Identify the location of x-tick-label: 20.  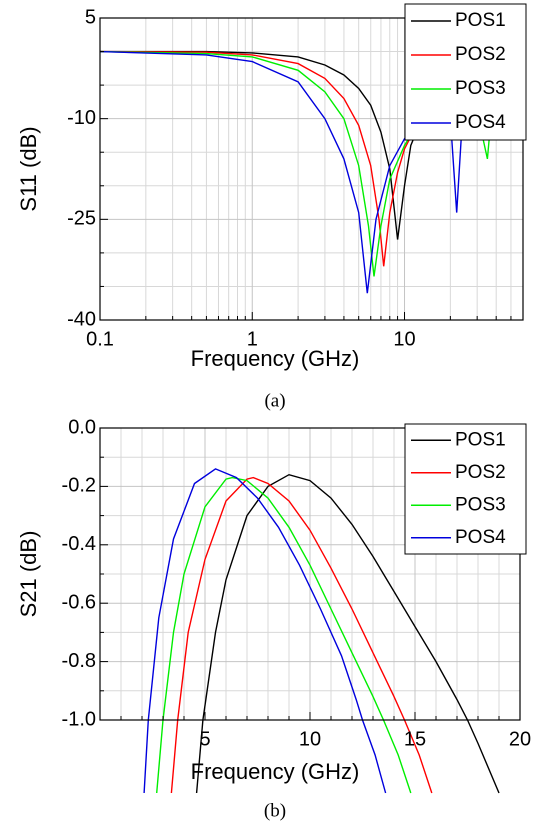
(520, 739).